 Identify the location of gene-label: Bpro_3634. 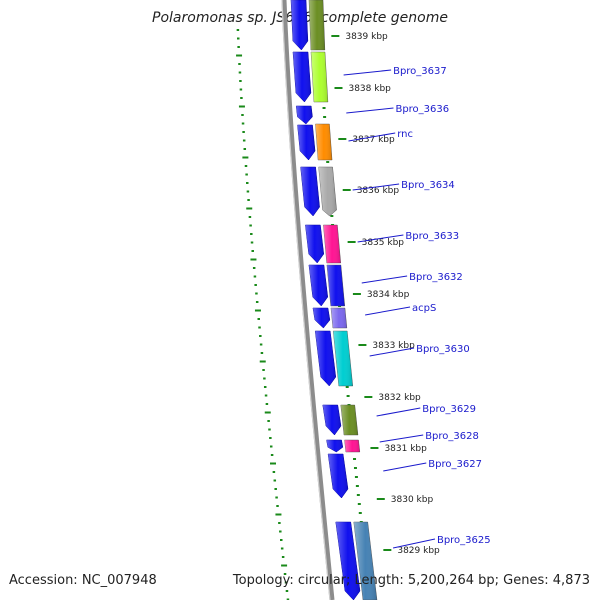
(428, 185).